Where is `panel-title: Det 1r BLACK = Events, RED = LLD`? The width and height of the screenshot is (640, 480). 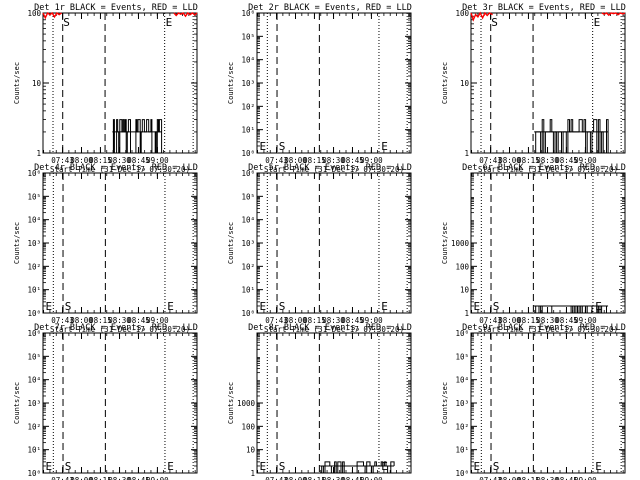 panel-title: Det 1r BLACK = Events, RED = LLD is located at coordinates (116, 8).